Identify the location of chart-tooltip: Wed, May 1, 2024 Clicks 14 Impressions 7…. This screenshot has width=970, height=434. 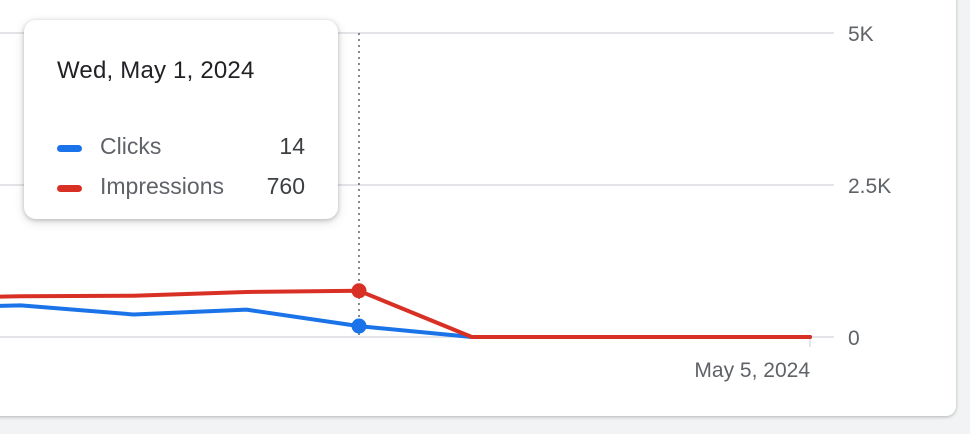
(181, 119).